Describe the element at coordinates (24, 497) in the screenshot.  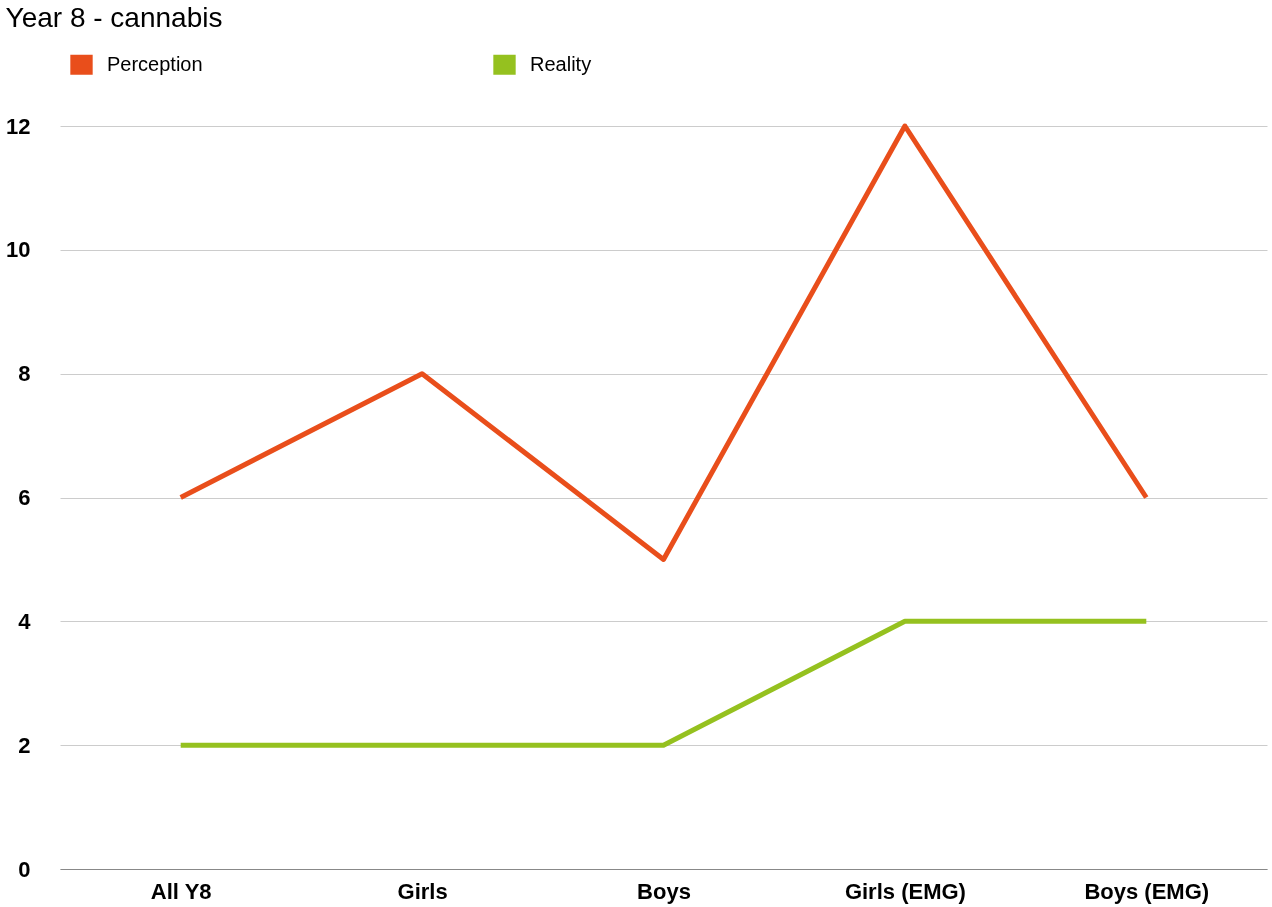
I see `y-tick-label: 6` at that location.